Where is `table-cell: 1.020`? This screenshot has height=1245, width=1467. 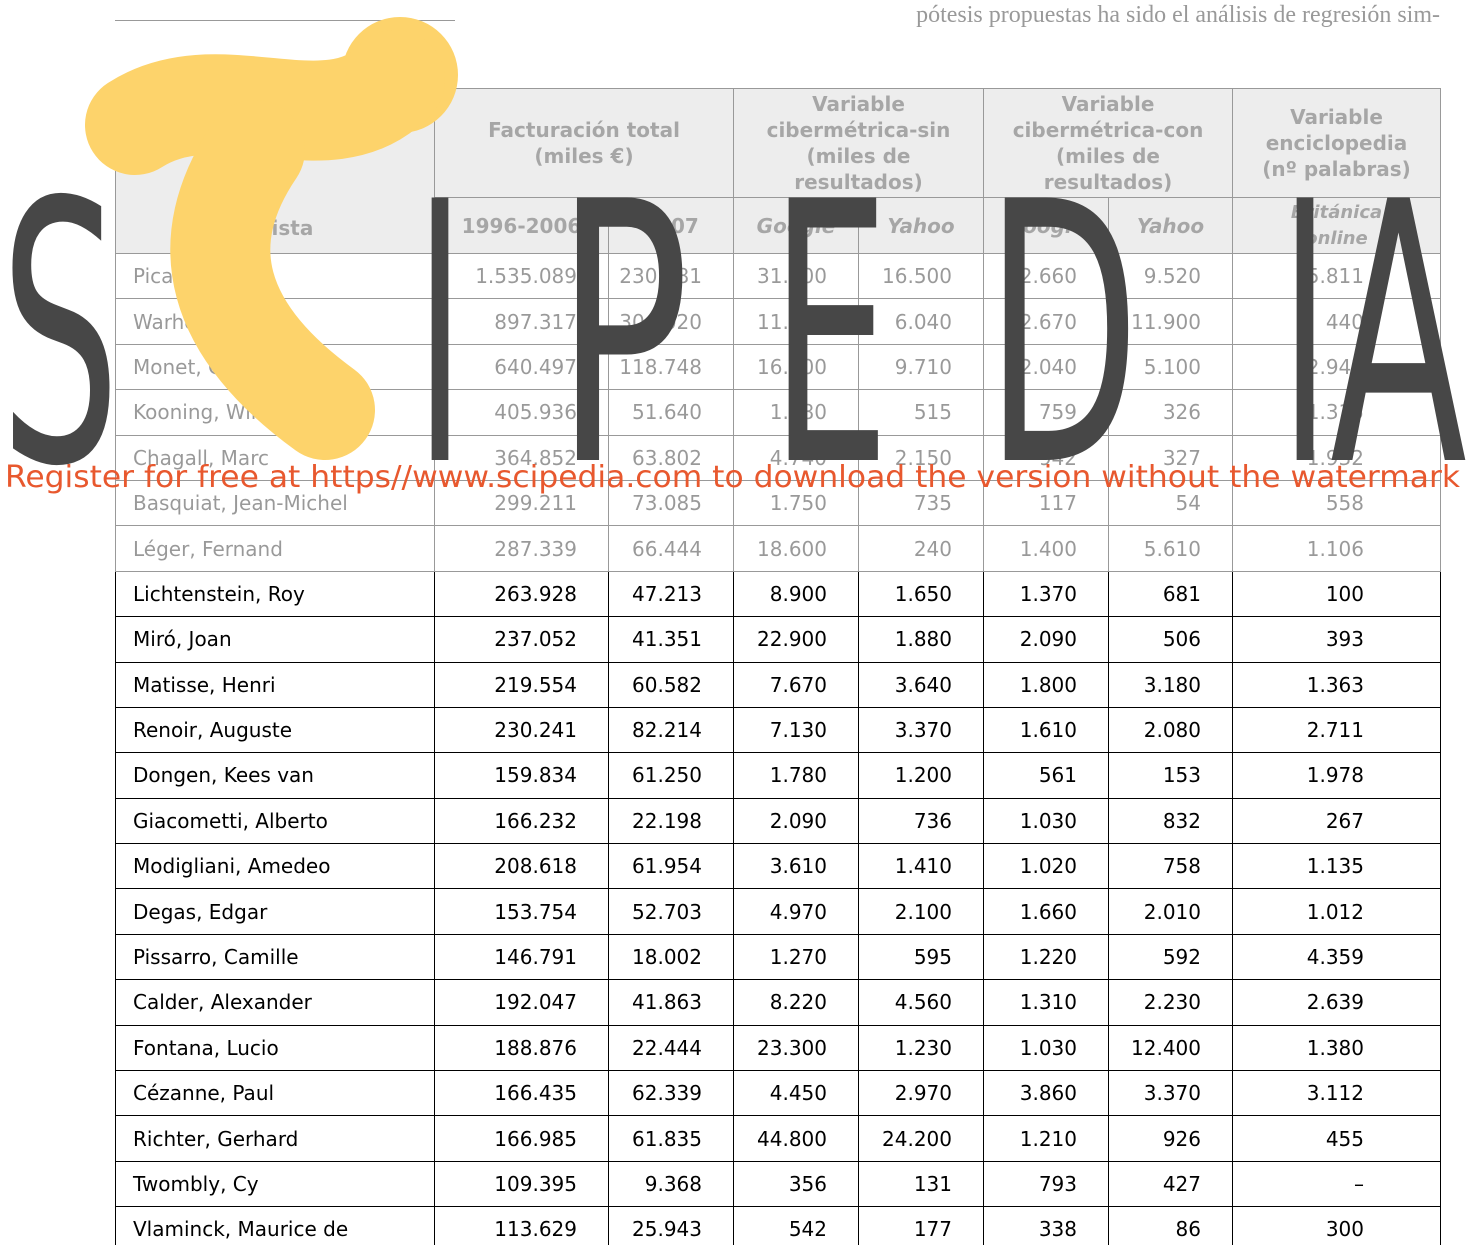
table-cell: 1.020 is located at coordinates (1046, 866).